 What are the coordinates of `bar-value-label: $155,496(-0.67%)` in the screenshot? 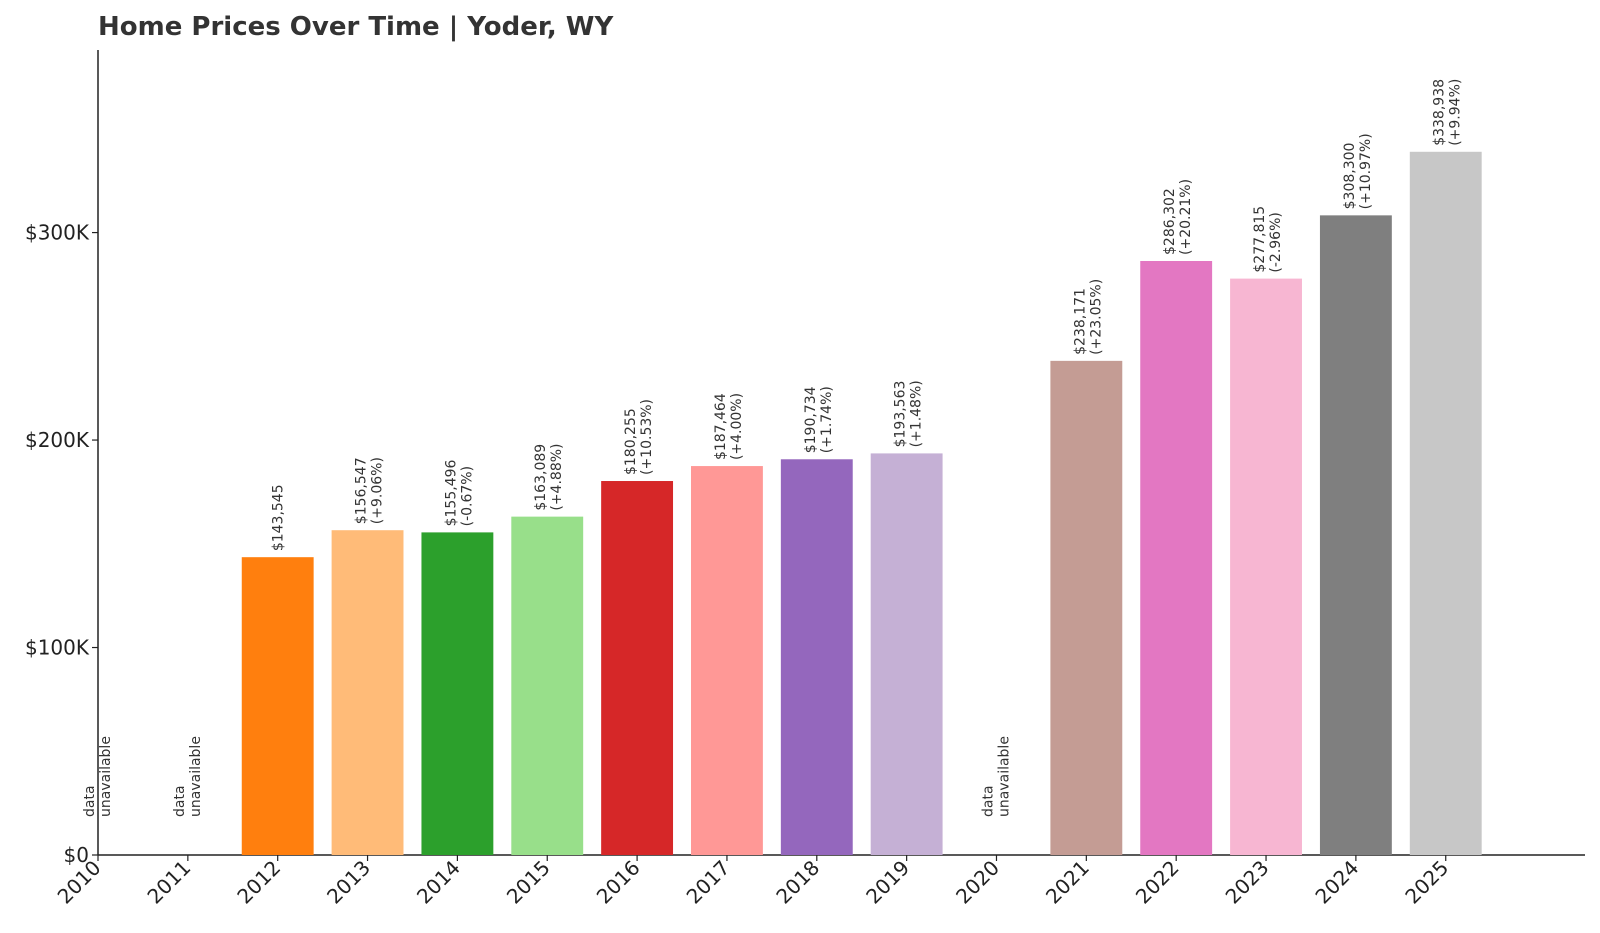 It's located at (459, 492).